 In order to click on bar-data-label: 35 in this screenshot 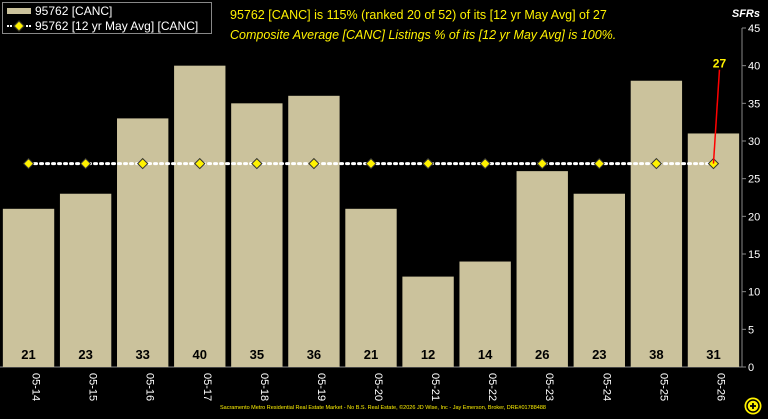, I will do `click(257, 354)`.